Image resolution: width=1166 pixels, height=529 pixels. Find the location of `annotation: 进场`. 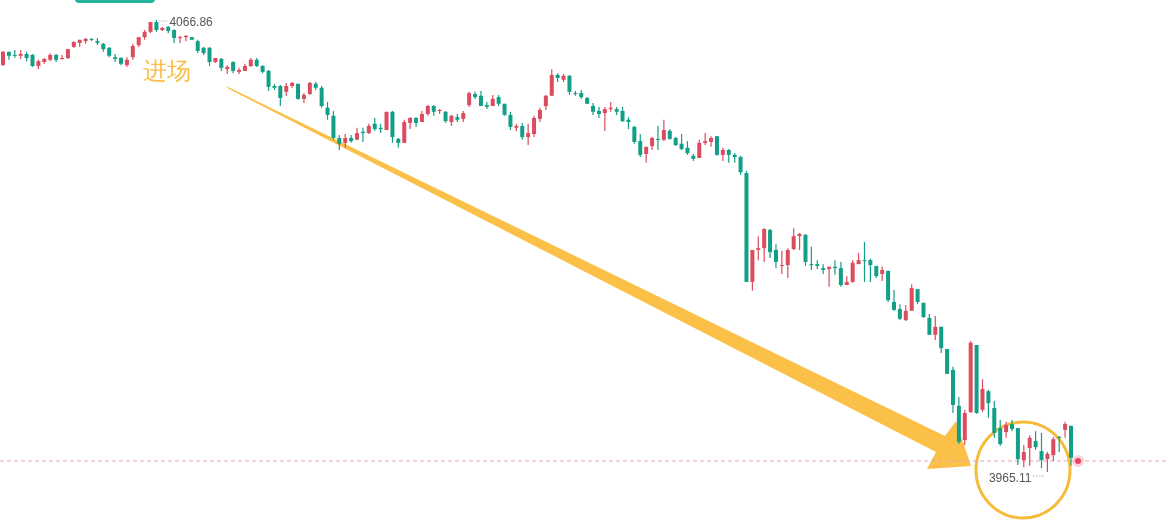

annotation: 进场 is located at coordinates (167, 70).